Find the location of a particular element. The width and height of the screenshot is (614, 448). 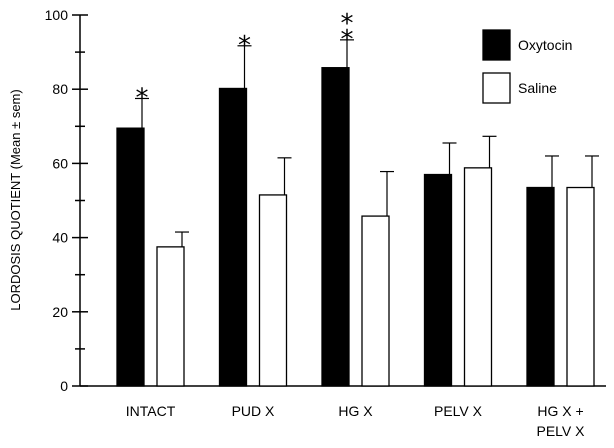

legend-label-saline: Saline is located at coordinates (537, 88).